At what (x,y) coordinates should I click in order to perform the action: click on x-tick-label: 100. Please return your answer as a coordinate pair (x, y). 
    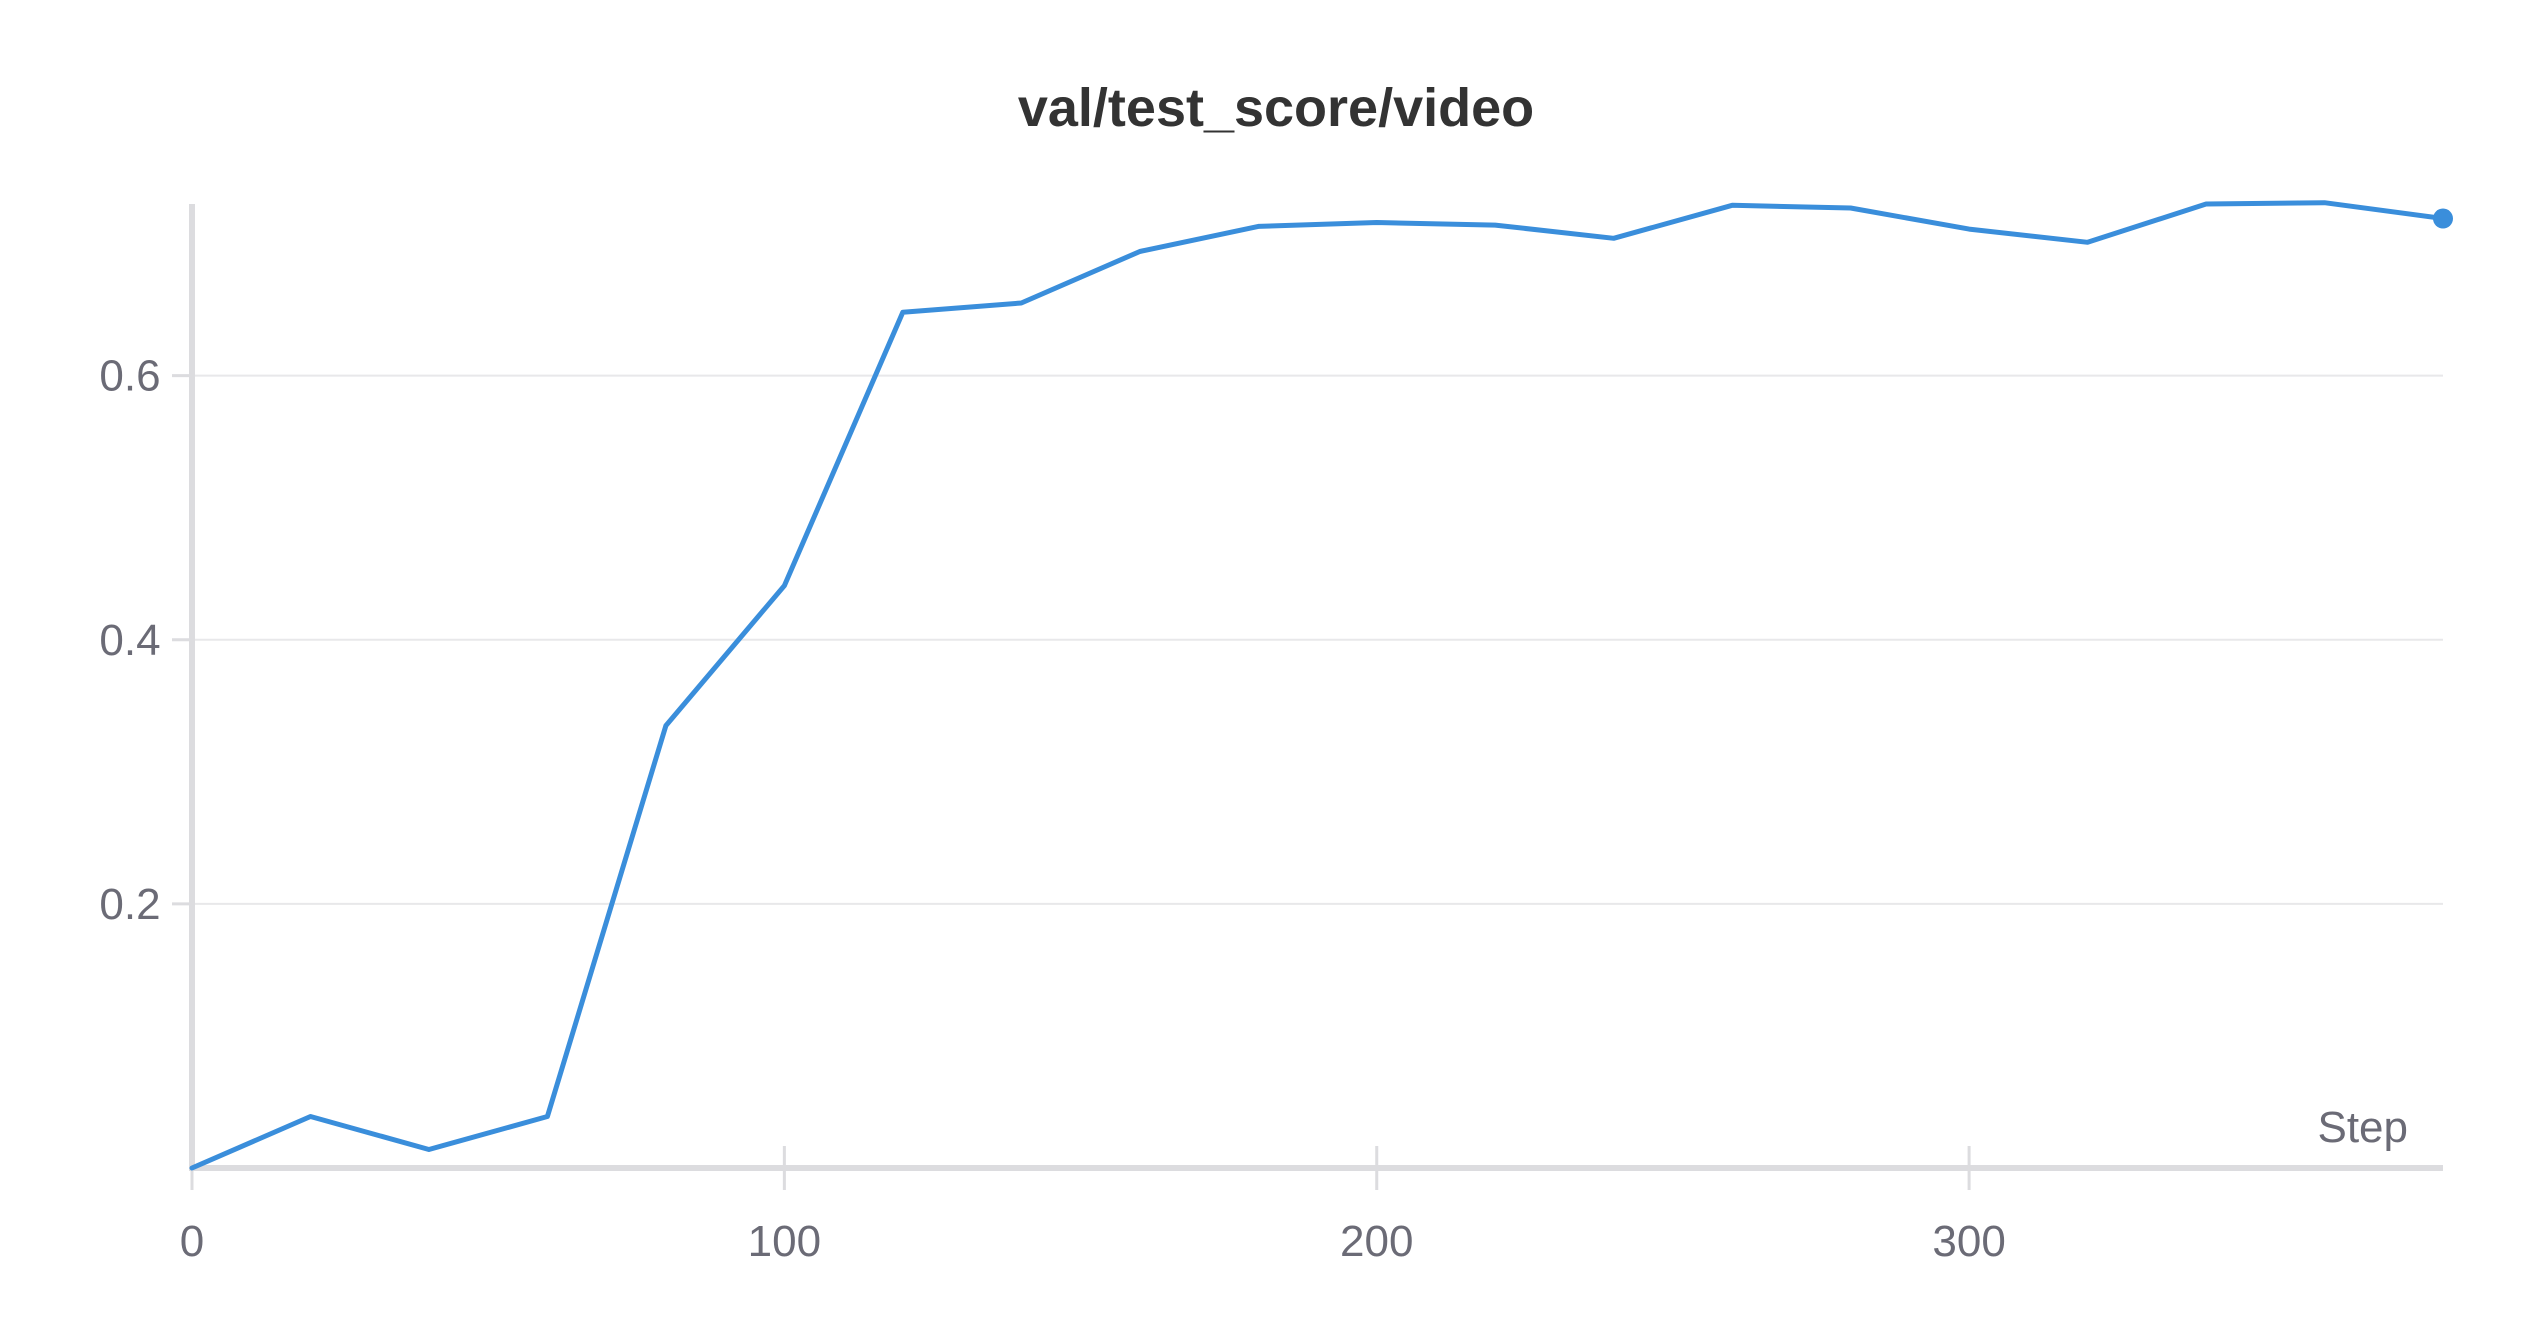
    Looking at the image, I should click on (784, 1241).